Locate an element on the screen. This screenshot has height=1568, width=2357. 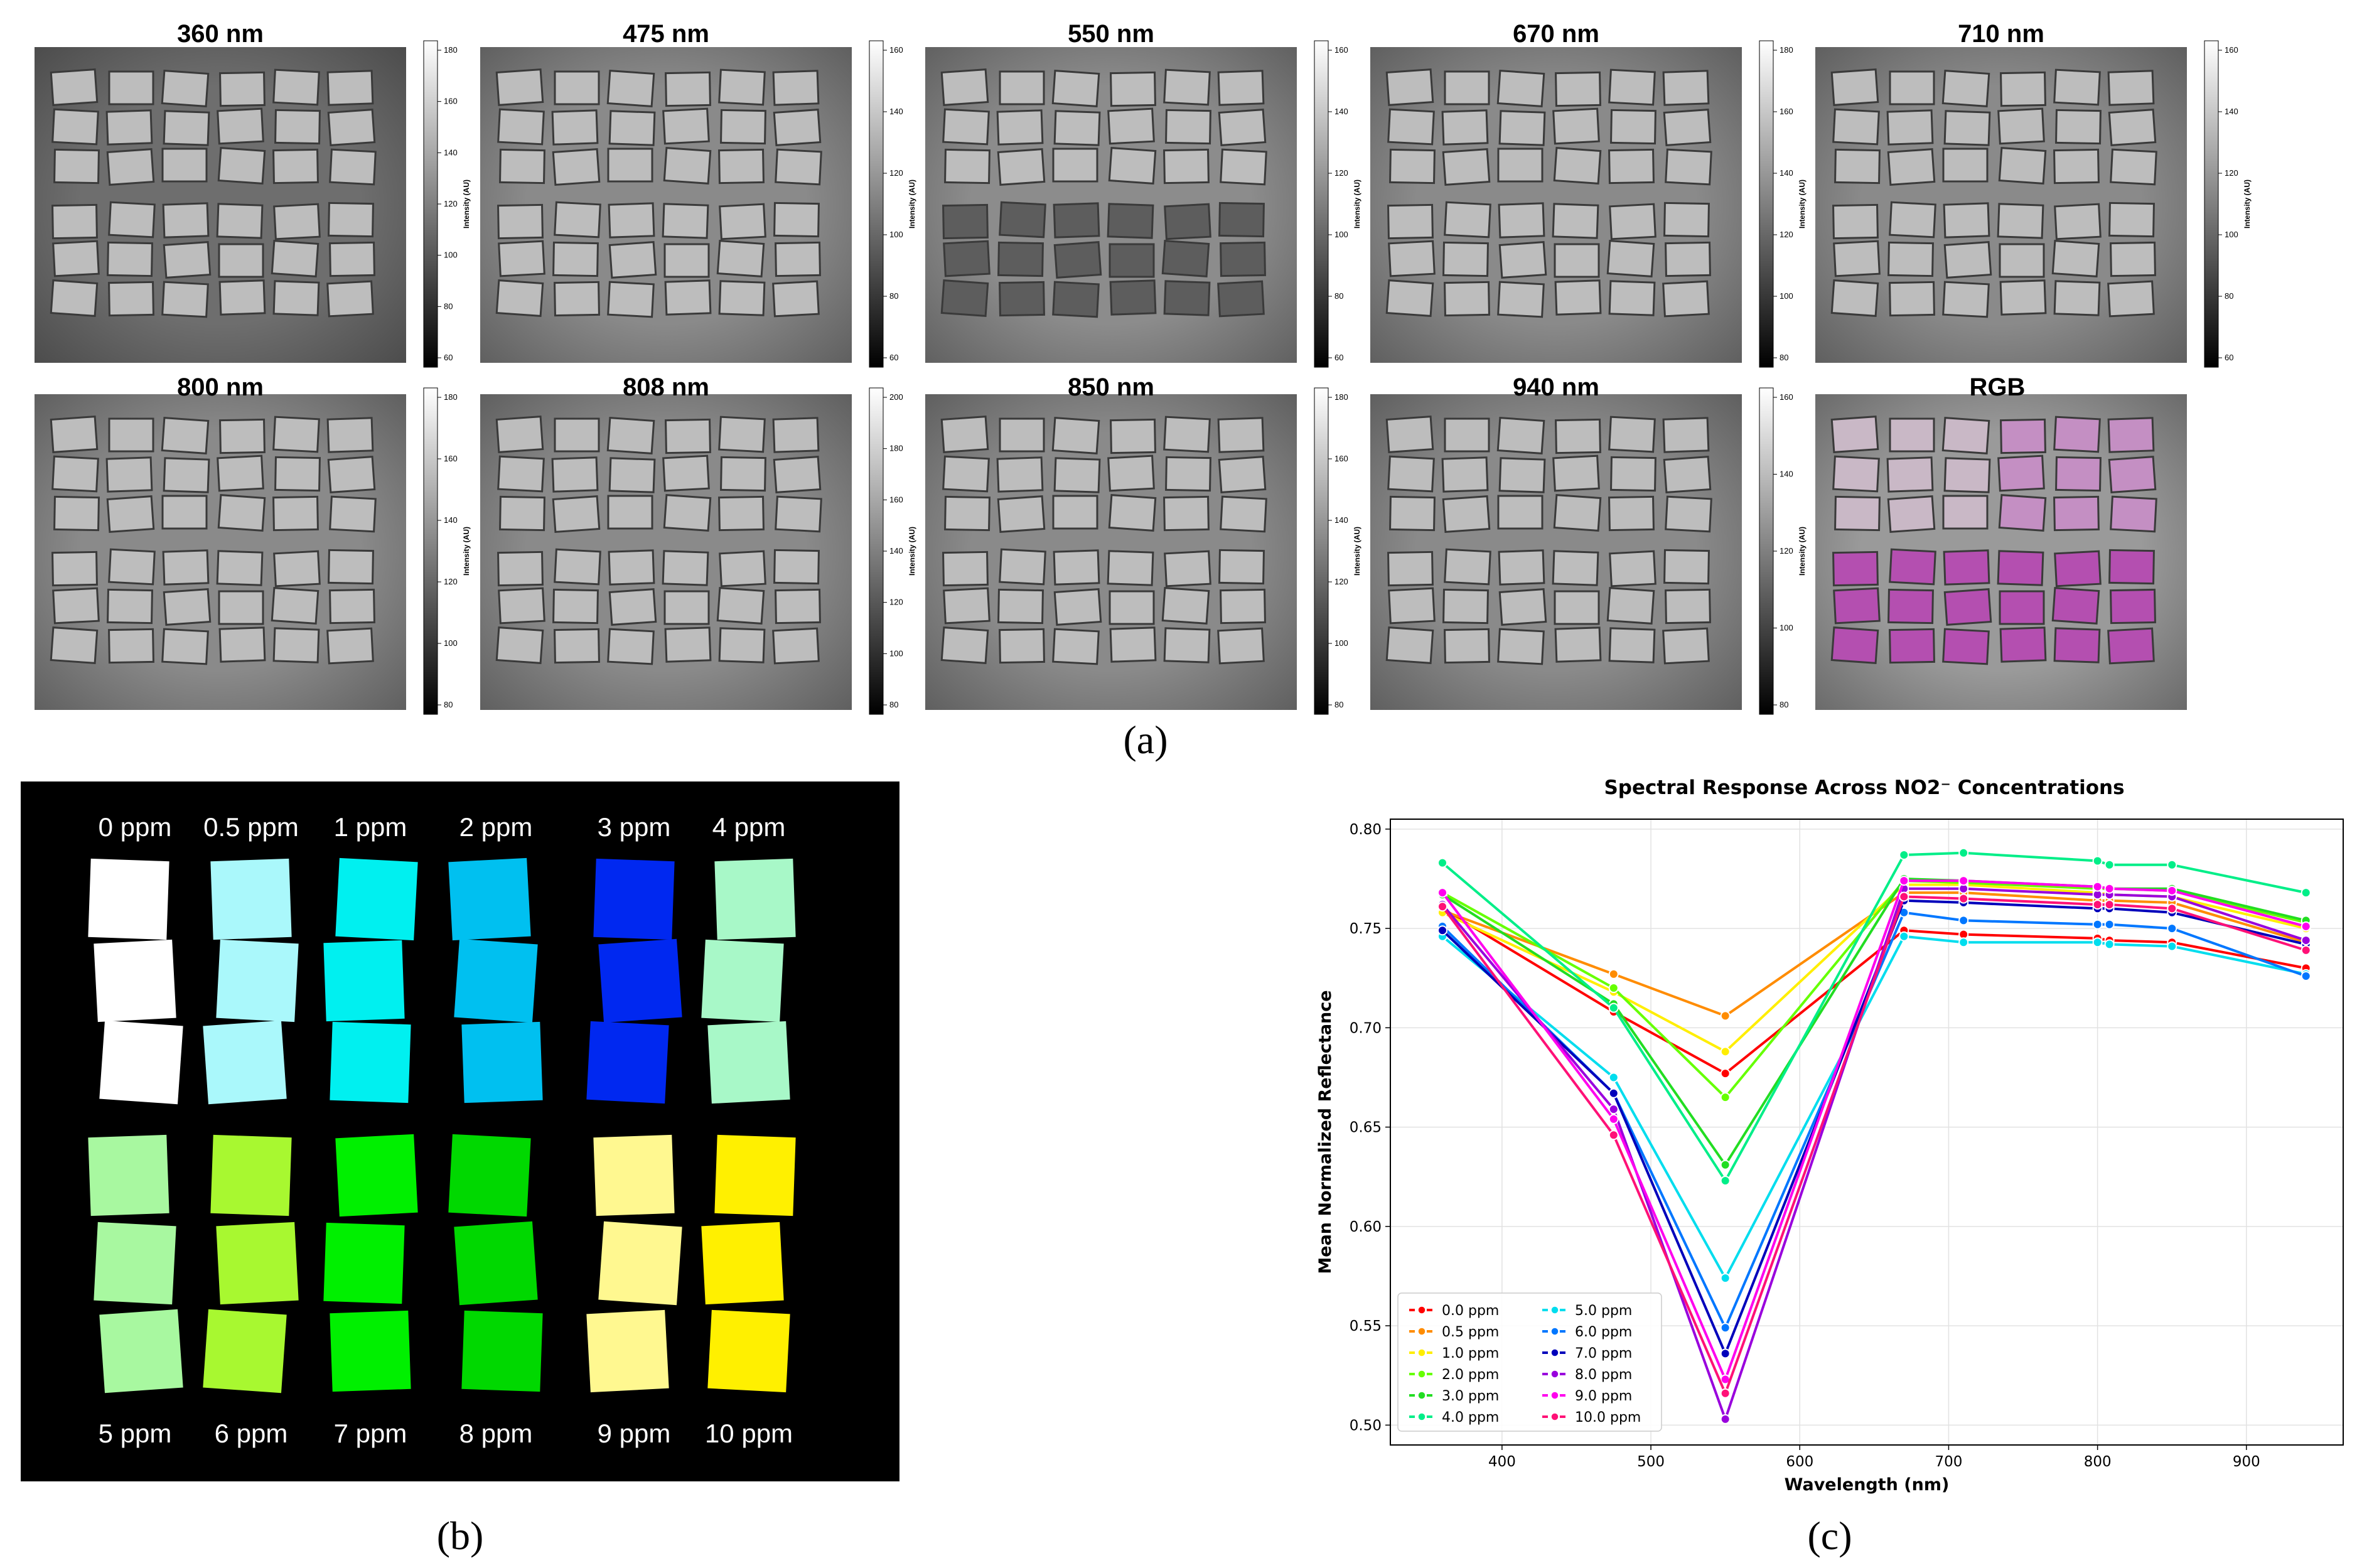
x-tick-label: 700 is located at coordinates (1949, 1462).